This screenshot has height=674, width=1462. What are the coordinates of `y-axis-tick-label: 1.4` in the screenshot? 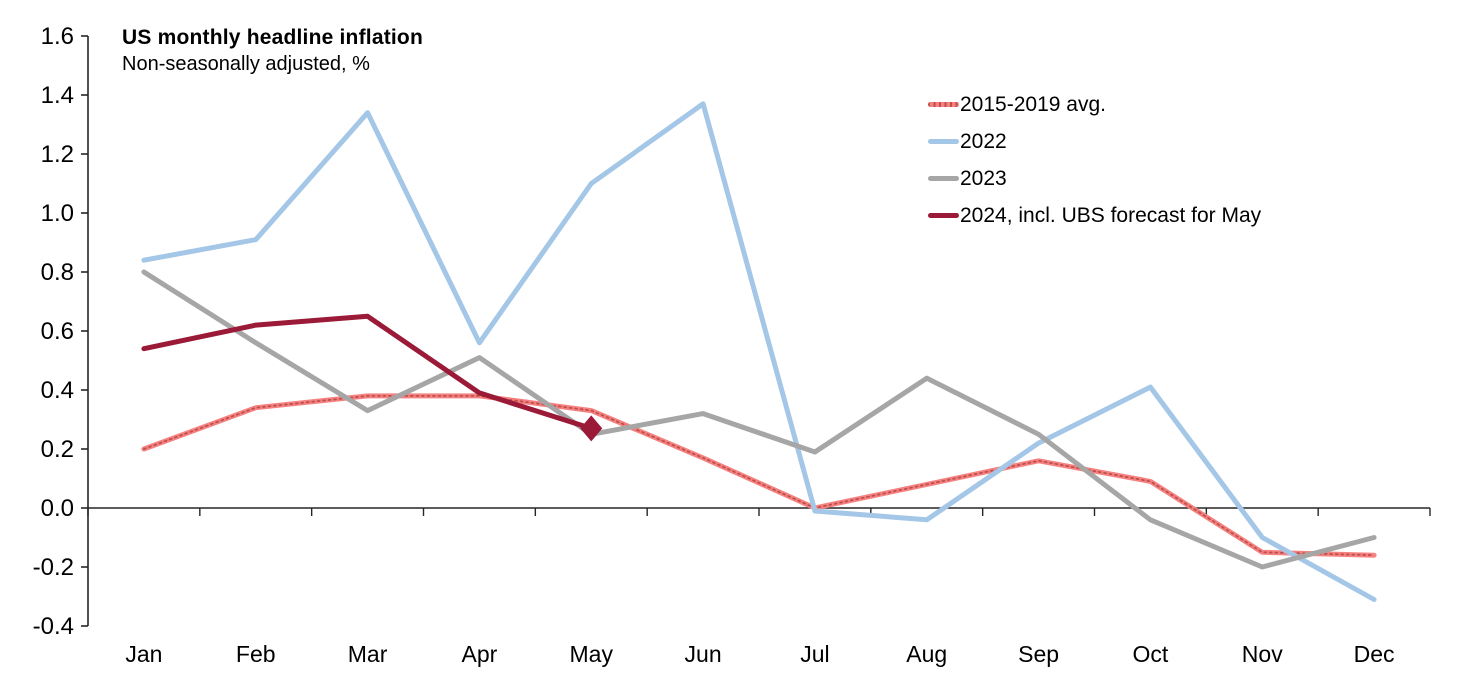 It's located at (57, 95).